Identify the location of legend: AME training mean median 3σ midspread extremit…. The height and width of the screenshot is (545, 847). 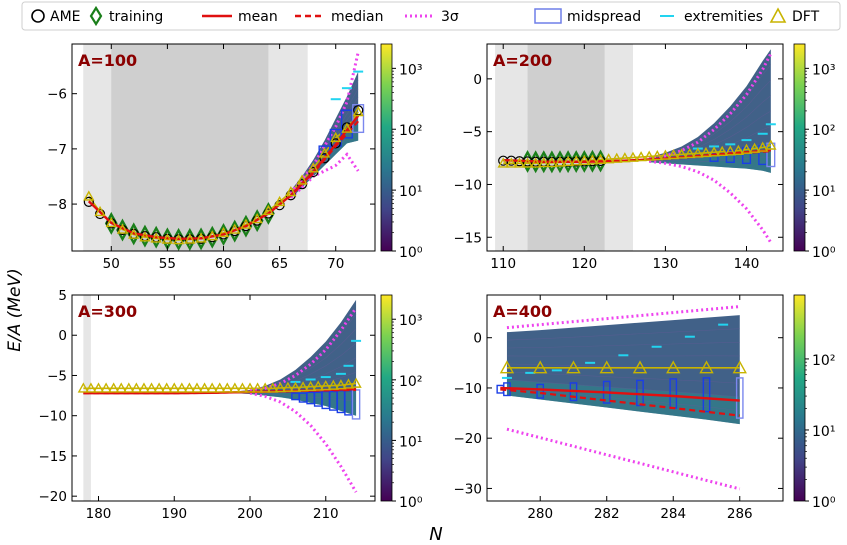
(431, 16).